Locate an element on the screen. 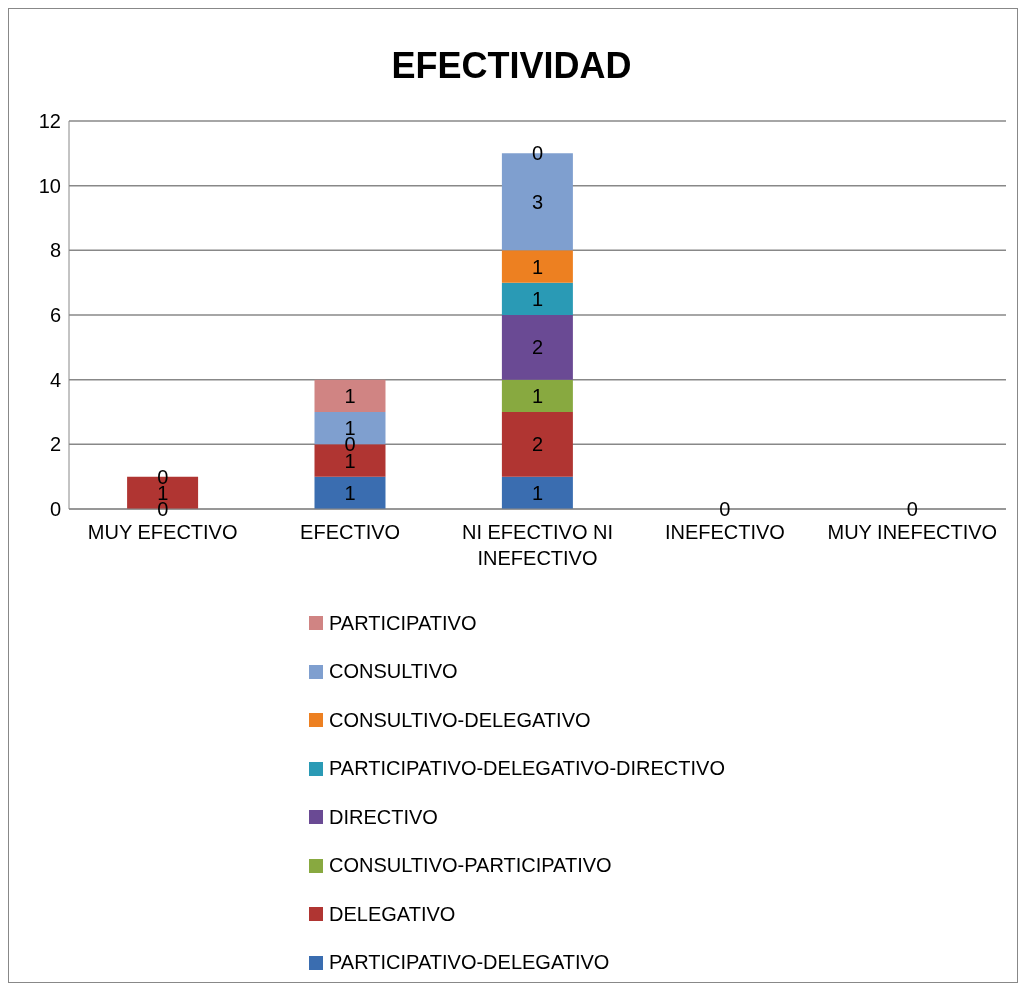 The height and width of the screenshot is (990, 1032). x-tick-label: EFECTIVO is located at coordinates (350, 532).